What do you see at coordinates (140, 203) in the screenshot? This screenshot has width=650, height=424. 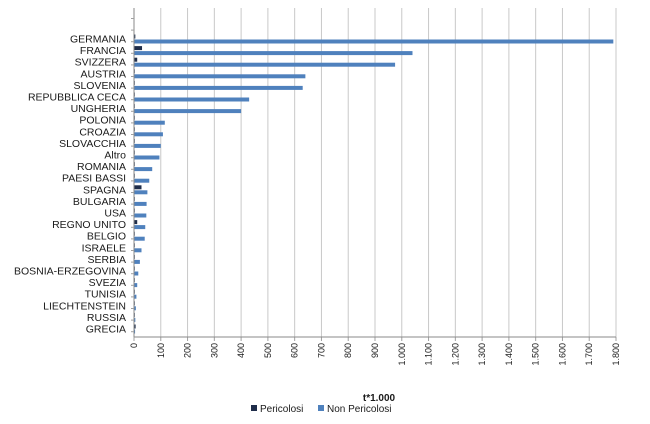 I see `bar-non-pericolosi-bulgaria` at bounding box center [140, 203].